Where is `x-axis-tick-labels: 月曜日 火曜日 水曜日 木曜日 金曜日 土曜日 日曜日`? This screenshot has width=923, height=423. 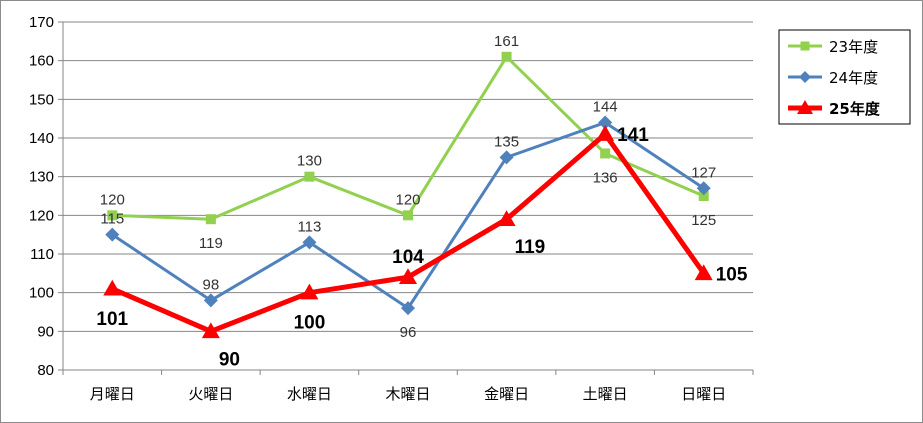 x-axis-tick-labels: 月曜日 火曜日 水曜日 木曜日 金曜日 土曜日 日曜日 is located at coordinates (408, 394).